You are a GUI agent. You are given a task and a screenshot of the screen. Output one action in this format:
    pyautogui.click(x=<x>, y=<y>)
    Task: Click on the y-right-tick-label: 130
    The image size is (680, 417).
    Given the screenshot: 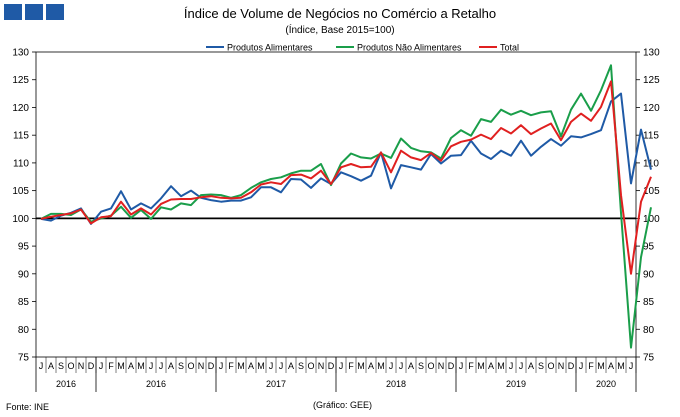 What is the action you would take?
    pyautogui.click(x=651, y=53)
    